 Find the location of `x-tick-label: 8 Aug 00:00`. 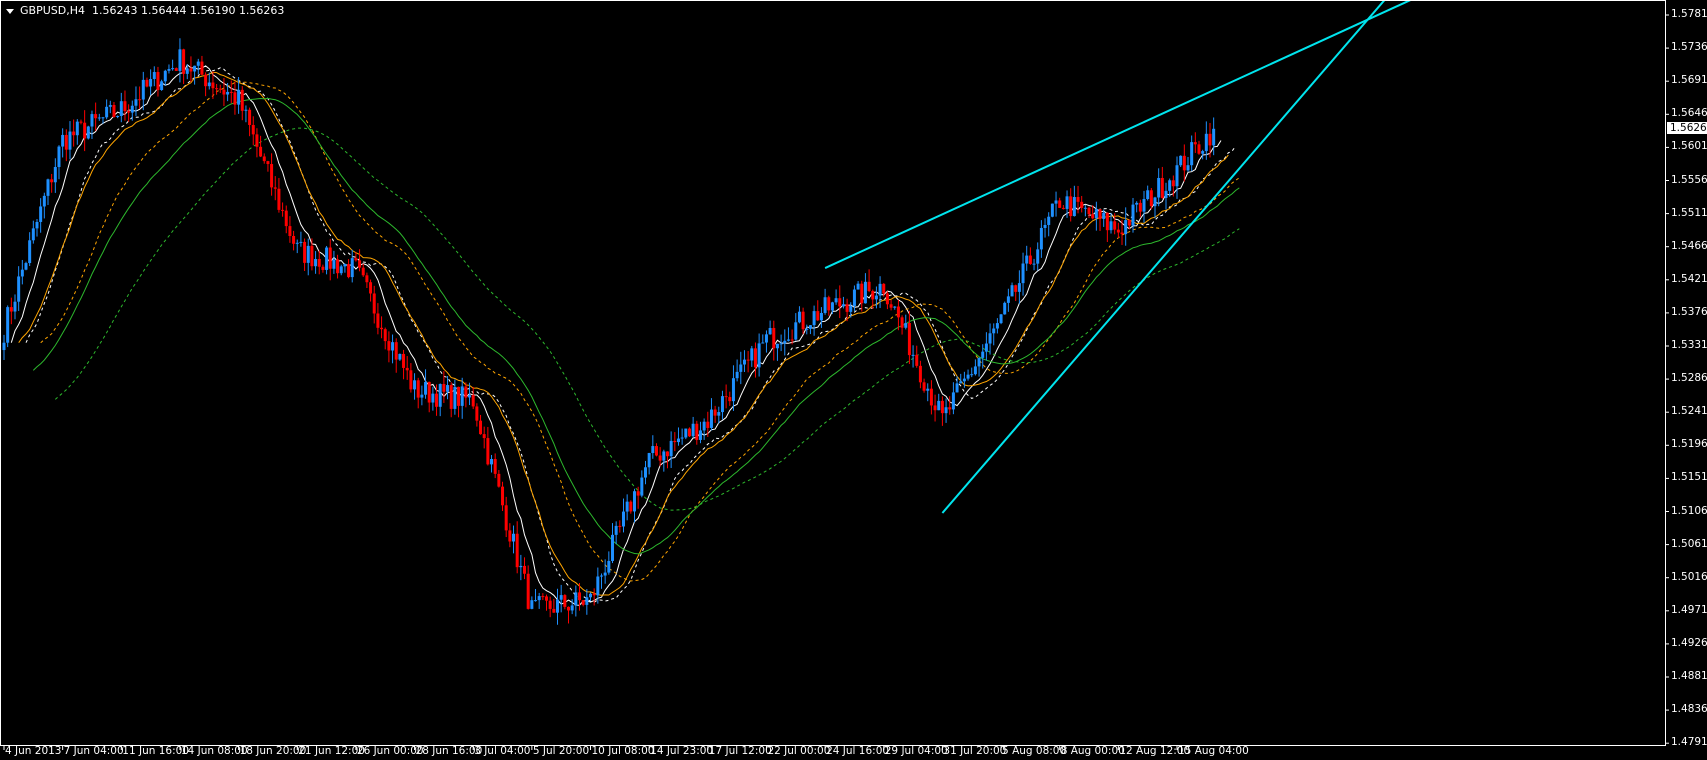

x-tick-label: 8 Aug 00:00 is located at coordinates (1092, 751).